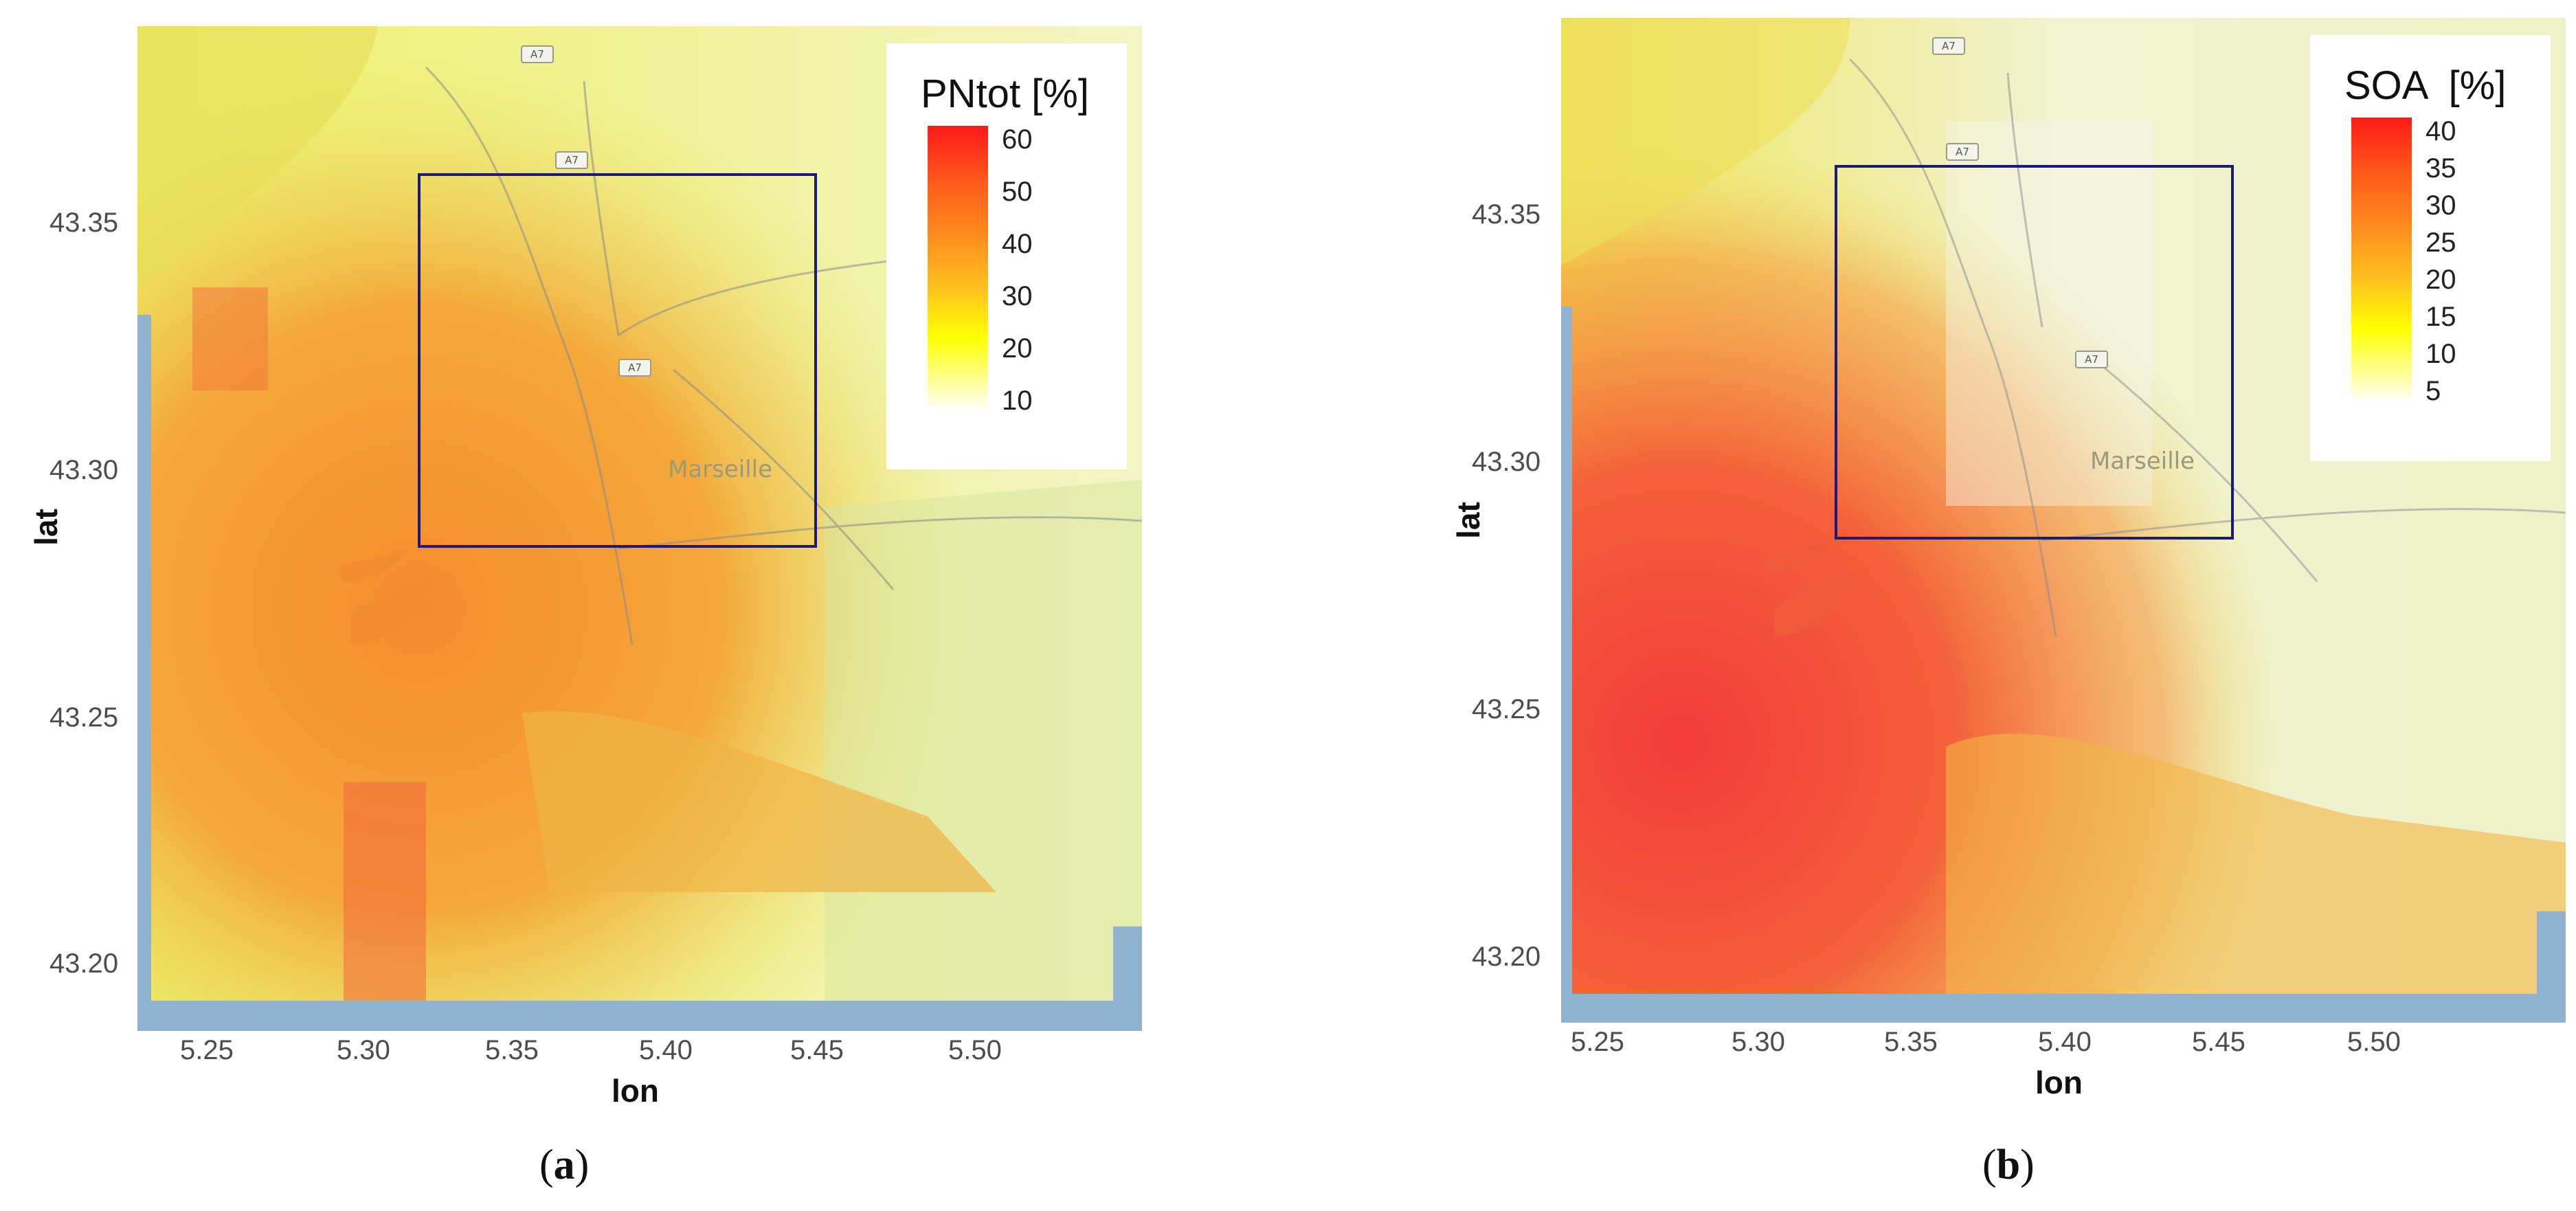 Image resolution: width=2576 pixels, height=1211 pixels. I want to click on panel-label-letter: b, so click(2008, 1165).